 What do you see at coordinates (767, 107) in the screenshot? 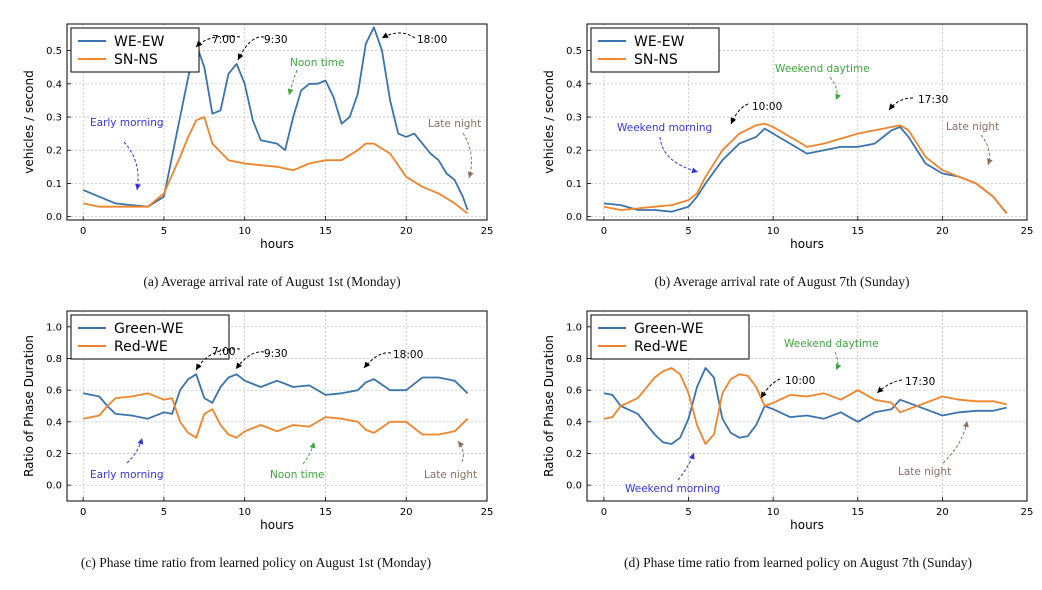
I see `annotation-label: 10:00` at bounding box center [767, 107].